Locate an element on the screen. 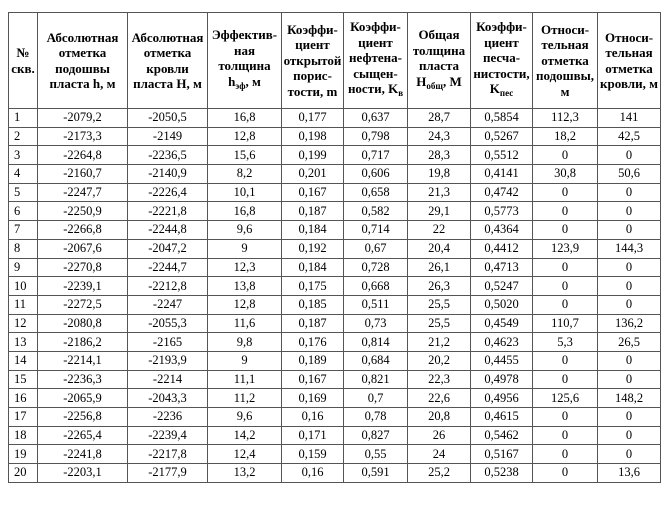  header-sand-ratio: Коэффи-циент песча-нистости, Kпес is located at coordinates (501, 60).